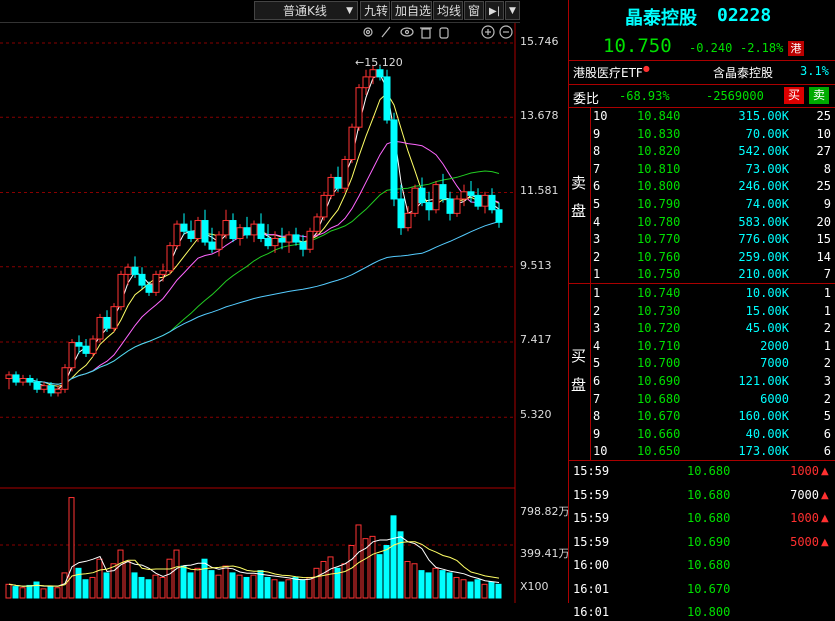 This screenshot has width=835, height=621. Describe the element at coordinates (702, 399) in the screenshot. I see `bid-row: 7 10.680 6000 2` at that location.